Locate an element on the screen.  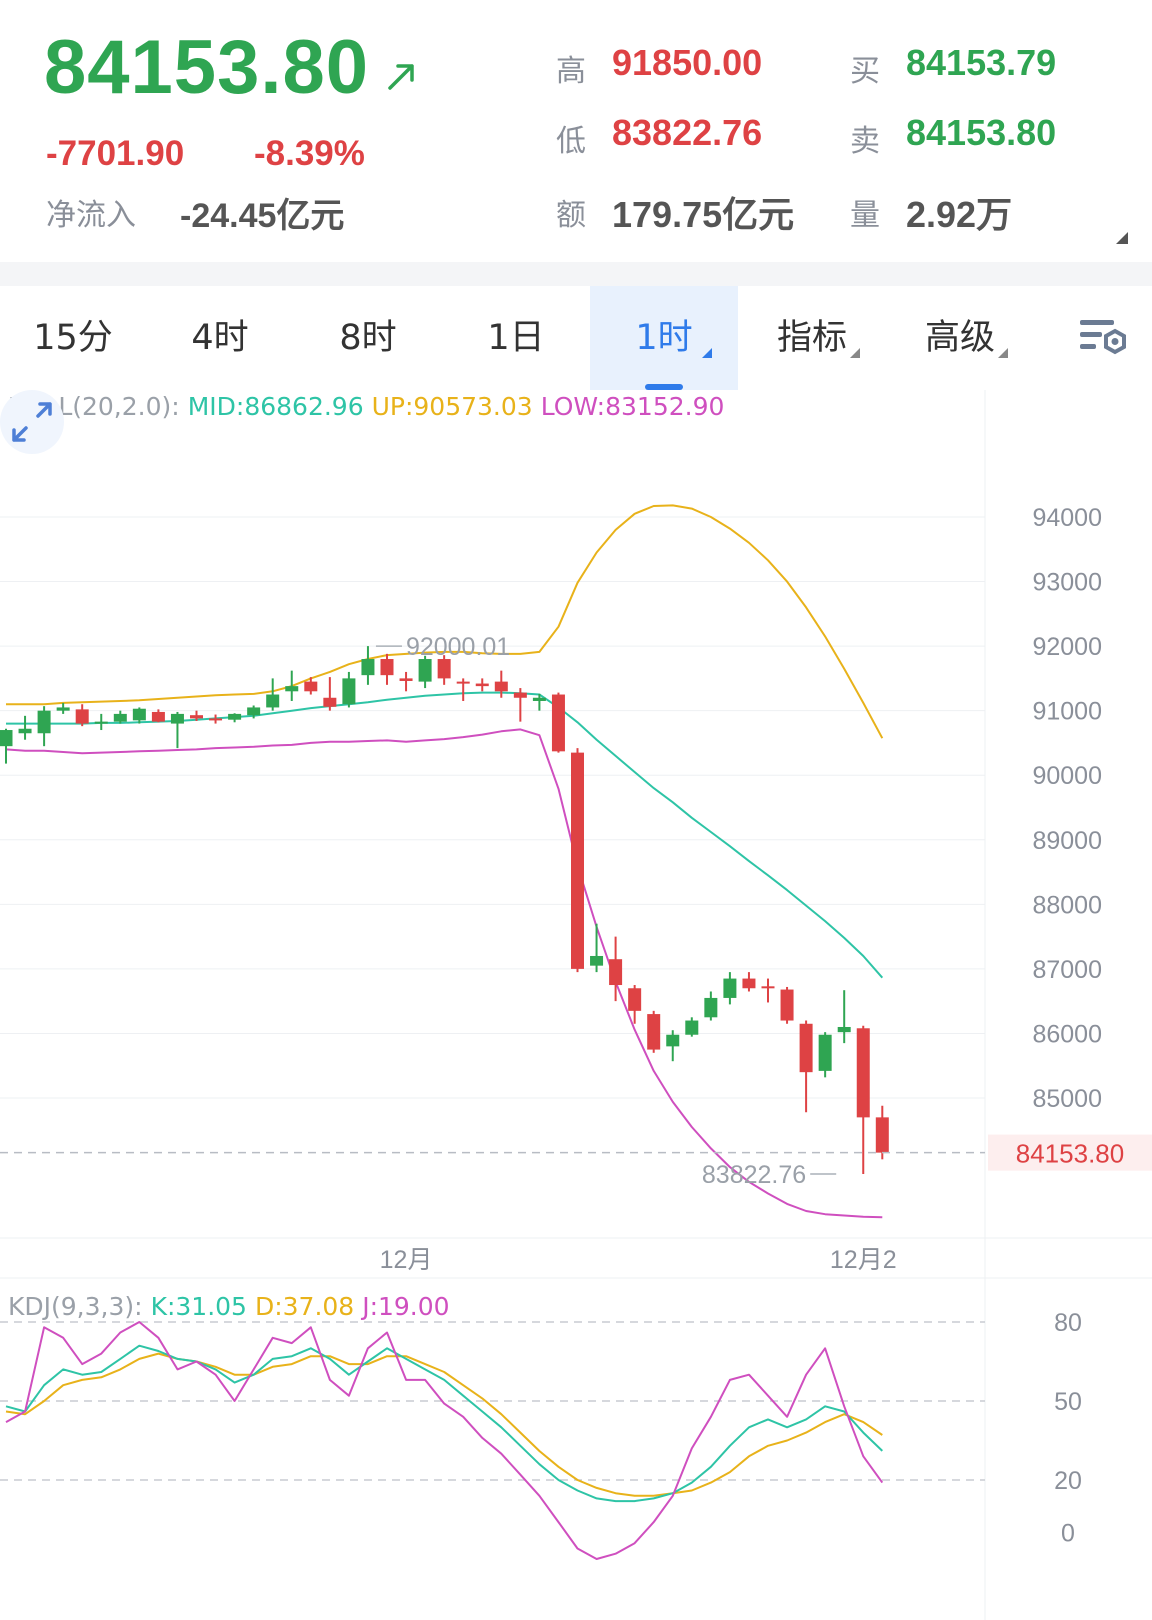
divider is located at coordinates (576, 274).